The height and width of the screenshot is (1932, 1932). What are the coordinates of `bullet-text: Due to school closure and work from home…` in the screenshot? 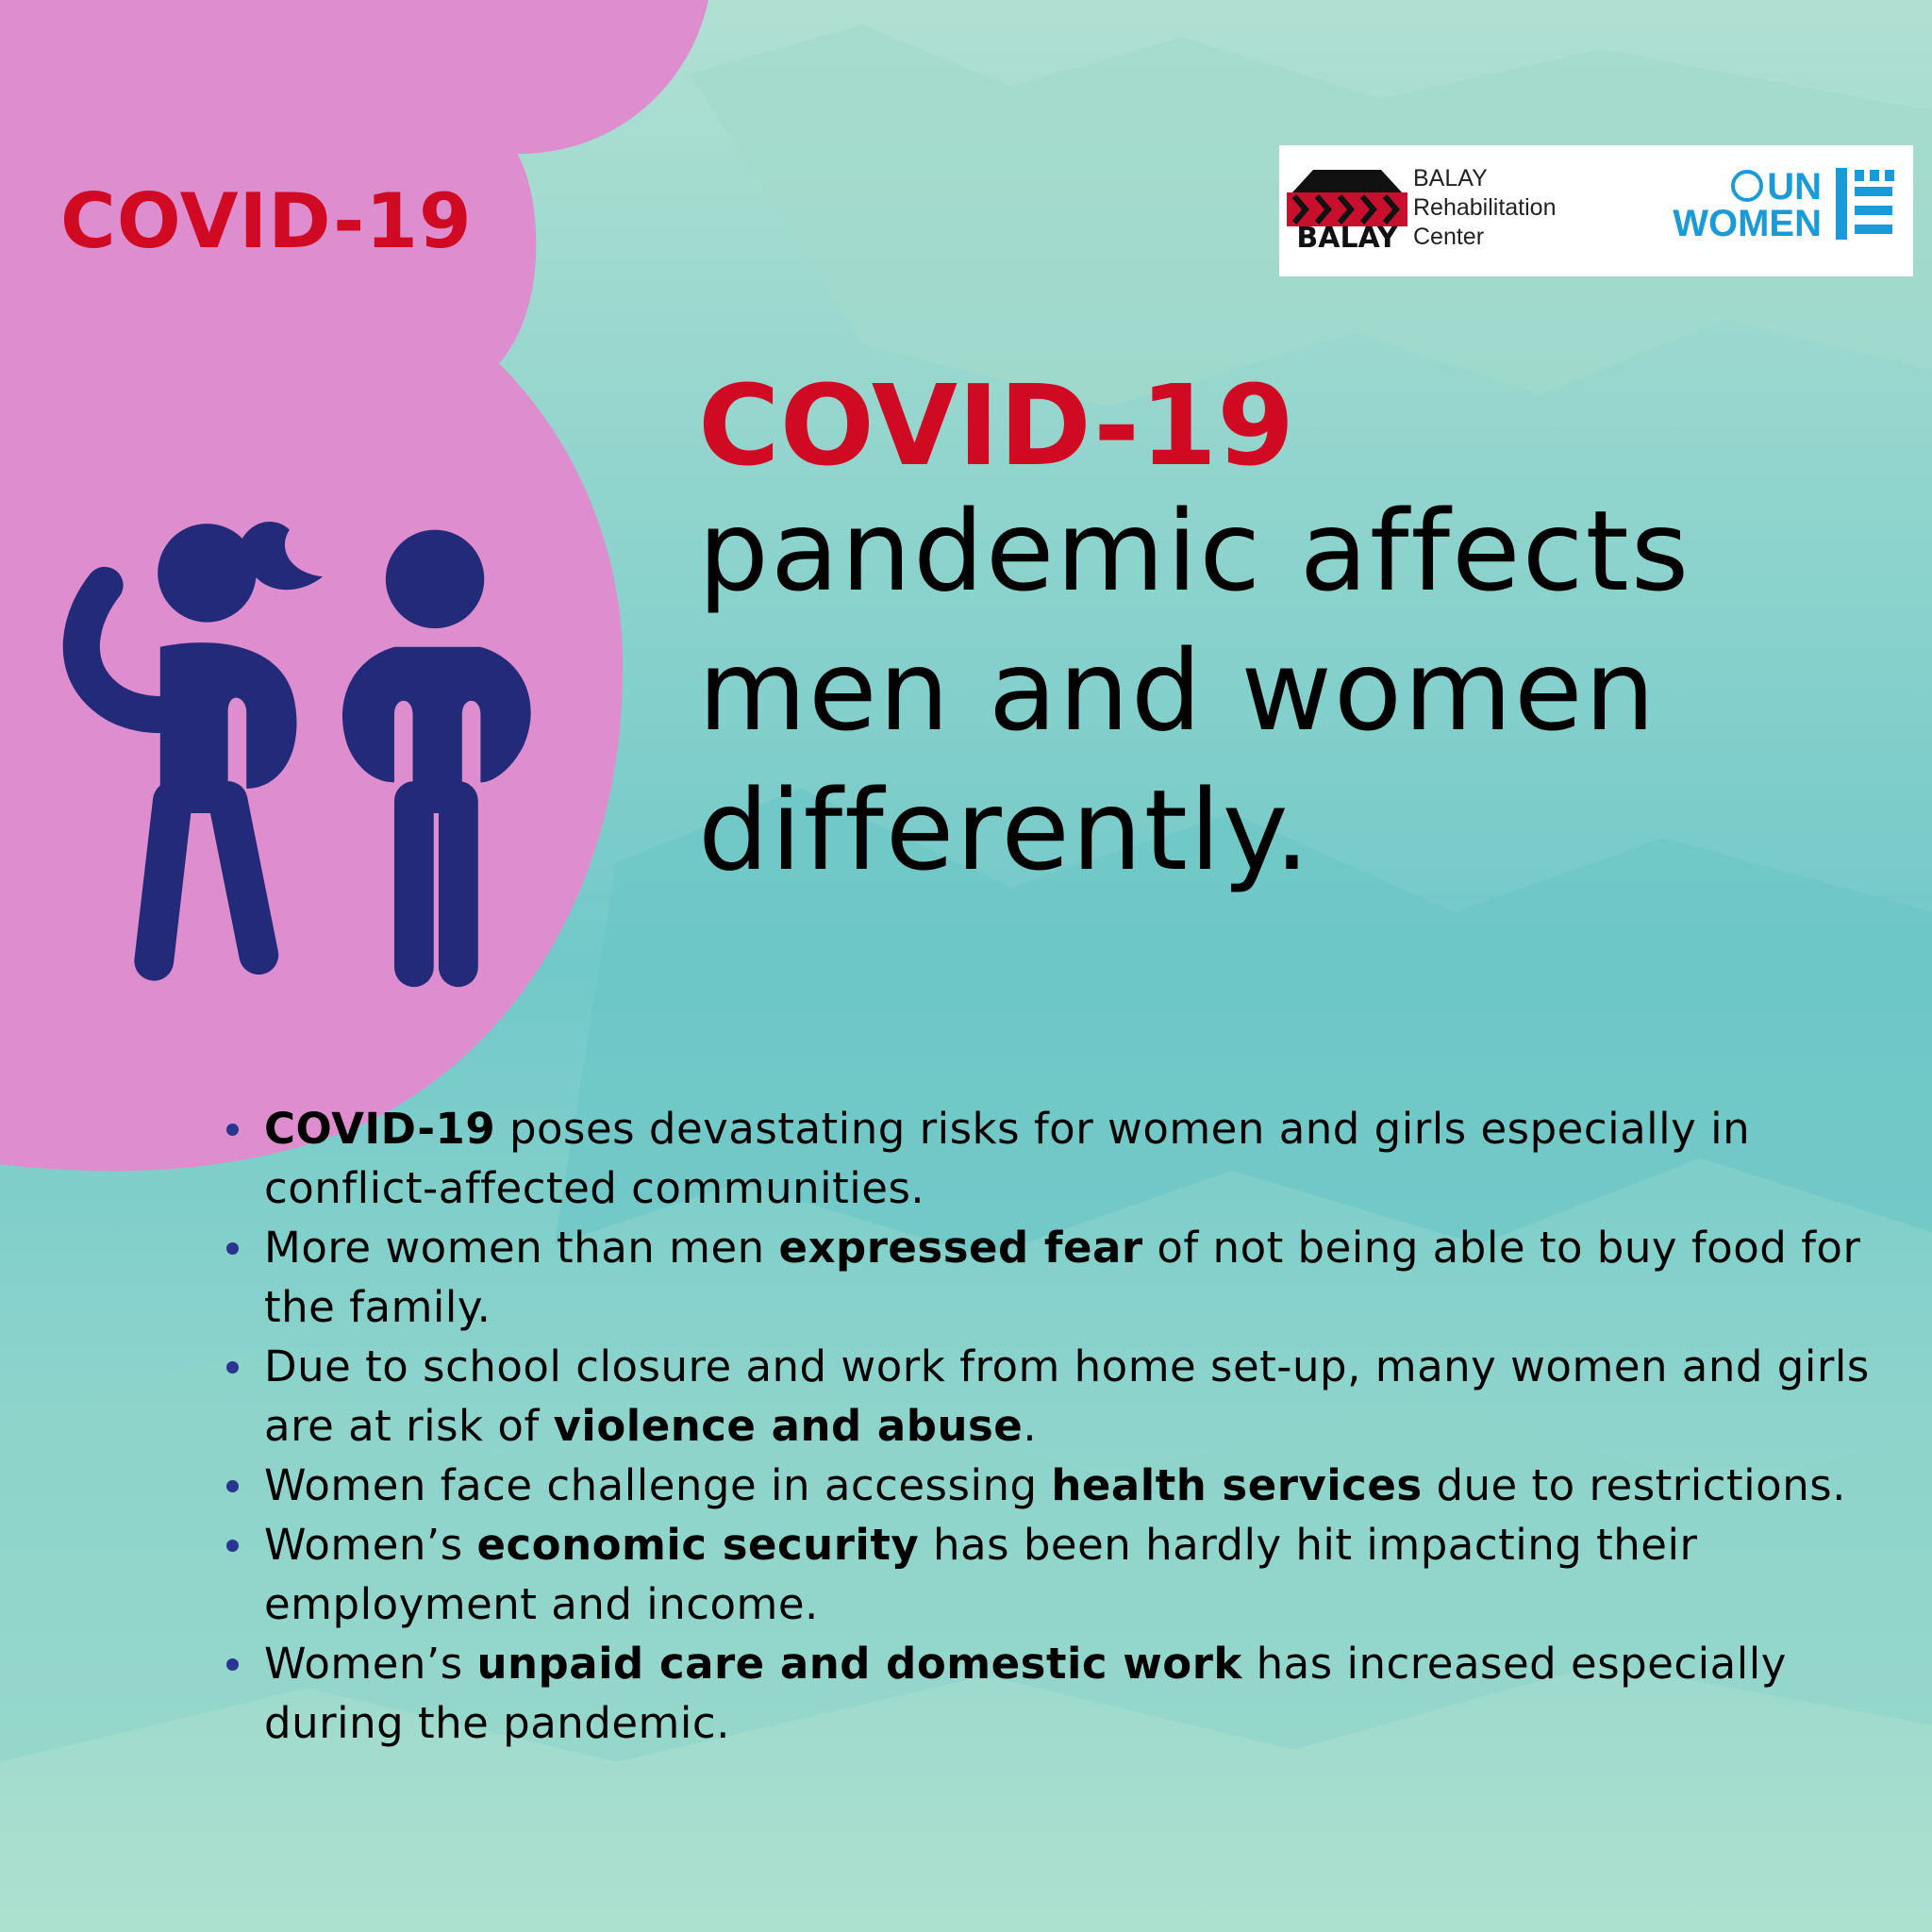 It's located at (1067, 1396).